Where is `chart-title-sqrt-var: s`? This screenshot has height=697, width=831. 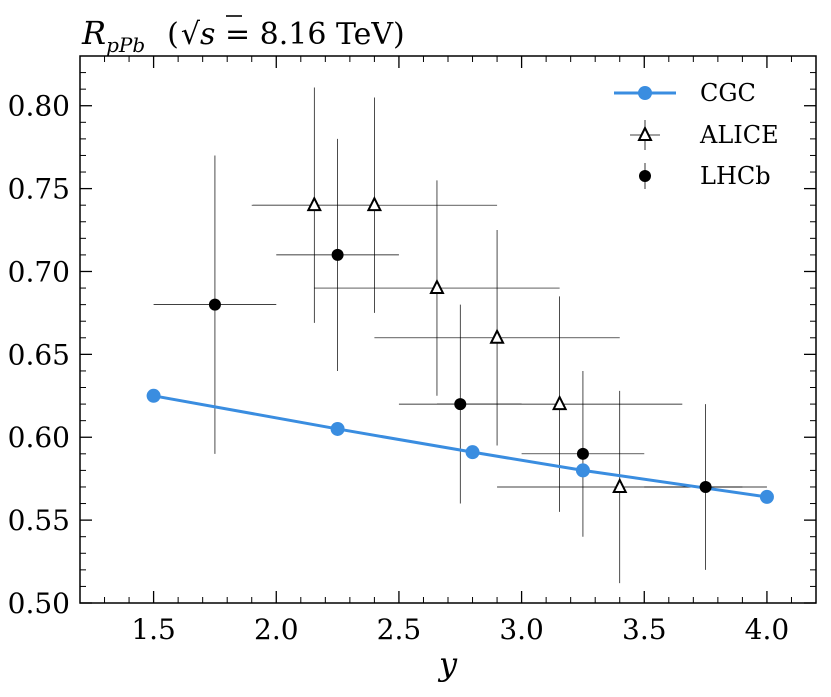 chart-title-sqrt-var: s is located at coordinates (207, 34).